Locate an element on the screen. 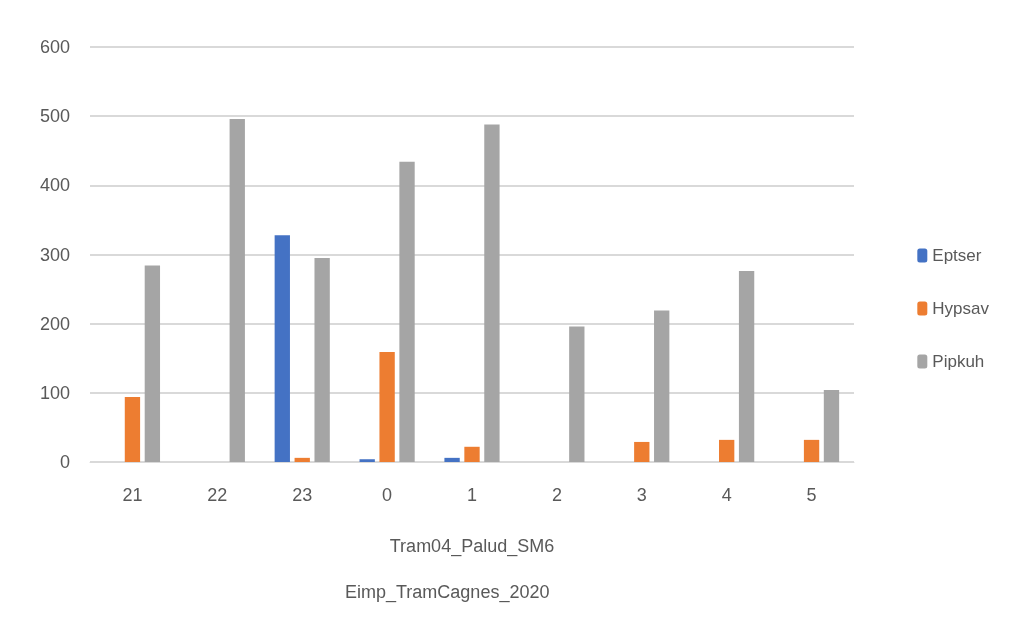 This screenshot has width=1014, height=617. y-tick-label: 100 is located at coordinates (54, 392).